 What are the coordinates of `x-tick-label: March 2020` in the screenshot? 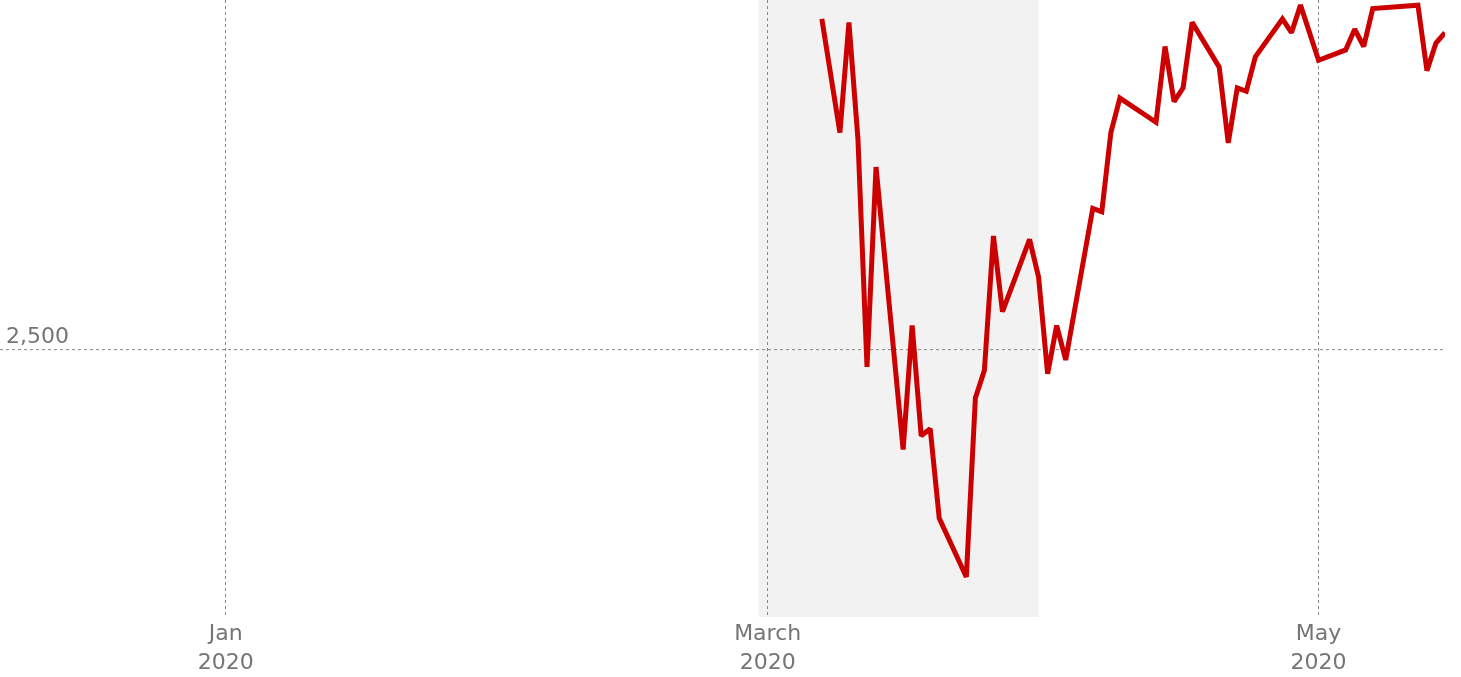 It's located at (768, 647).